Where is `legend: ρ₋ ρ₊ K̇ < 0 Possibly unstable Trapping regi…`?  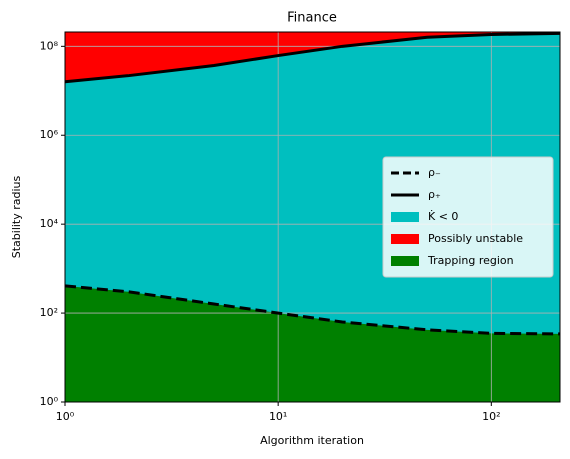
legend: ρ₋ ρ₊ K̇ < 0 Possibly unstable Trapping regi… is located at coordinates (468, 217).